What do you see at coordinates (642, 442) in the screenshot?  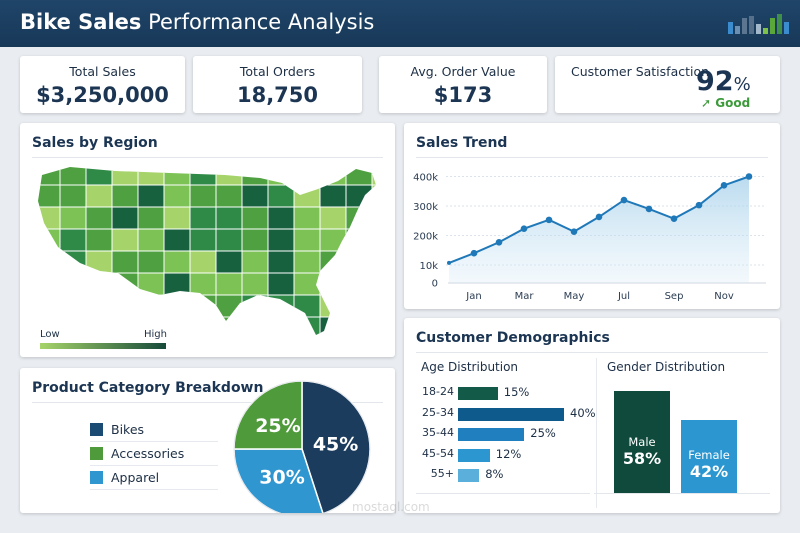 I see `gender-bar: Male 58%` at bounding box center [642, 442].